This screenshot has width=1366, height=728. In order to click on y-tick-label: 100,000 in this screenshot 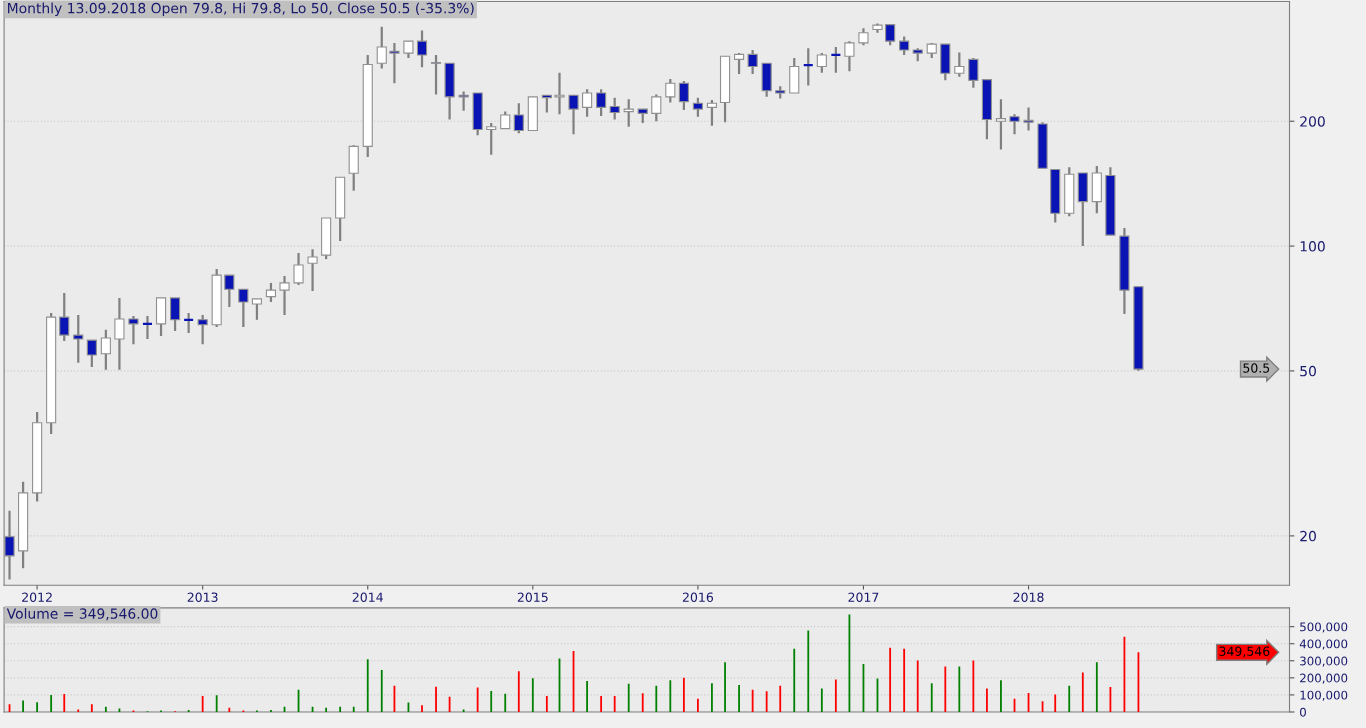, I will do `click(1324, 695)`.